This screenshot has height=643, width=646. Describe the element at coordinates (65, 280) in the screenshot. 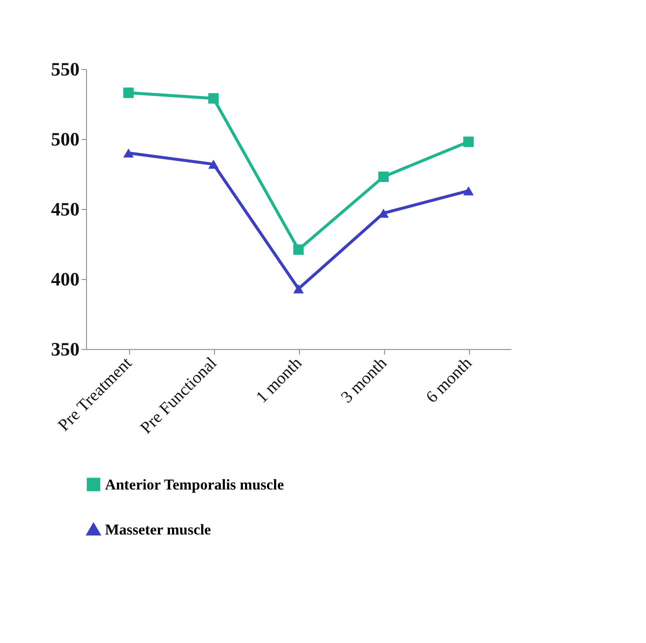

I see `y-tick-label: 400` at that location.